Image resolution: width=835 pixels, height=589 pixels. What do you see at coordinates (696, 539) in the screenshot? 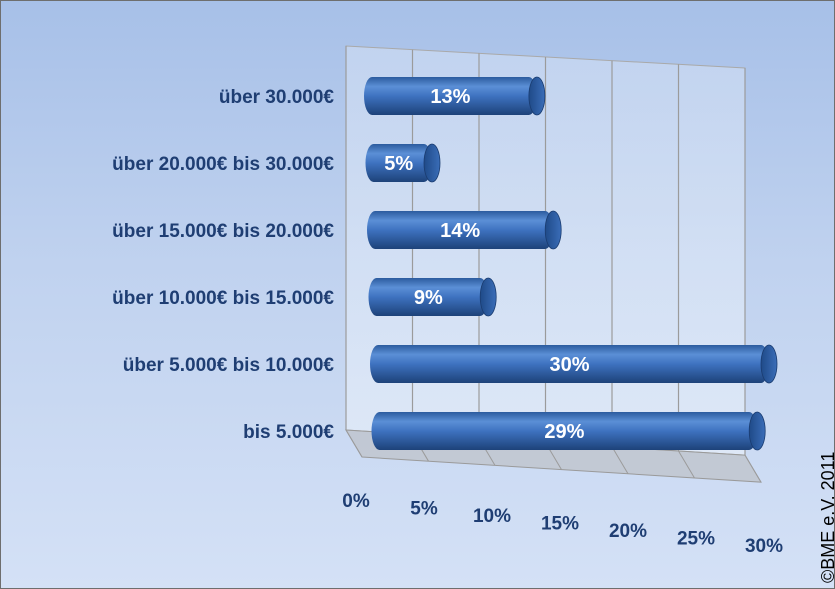
I see `x-tick-label: 25%` at bounding box center [696, 539].